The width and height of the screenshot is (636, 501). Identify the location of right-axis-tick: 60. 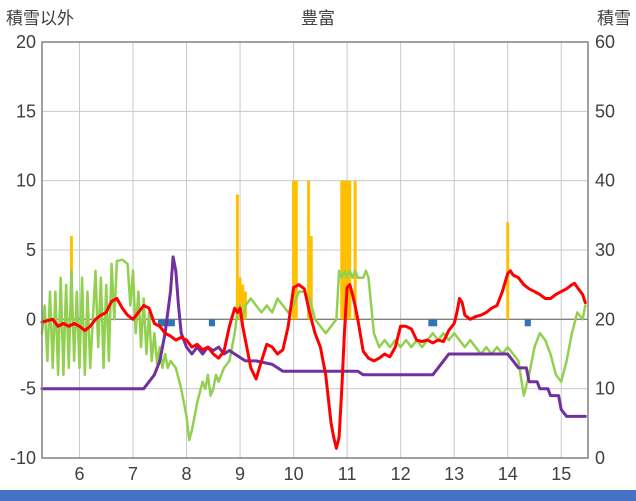
(605, 42).